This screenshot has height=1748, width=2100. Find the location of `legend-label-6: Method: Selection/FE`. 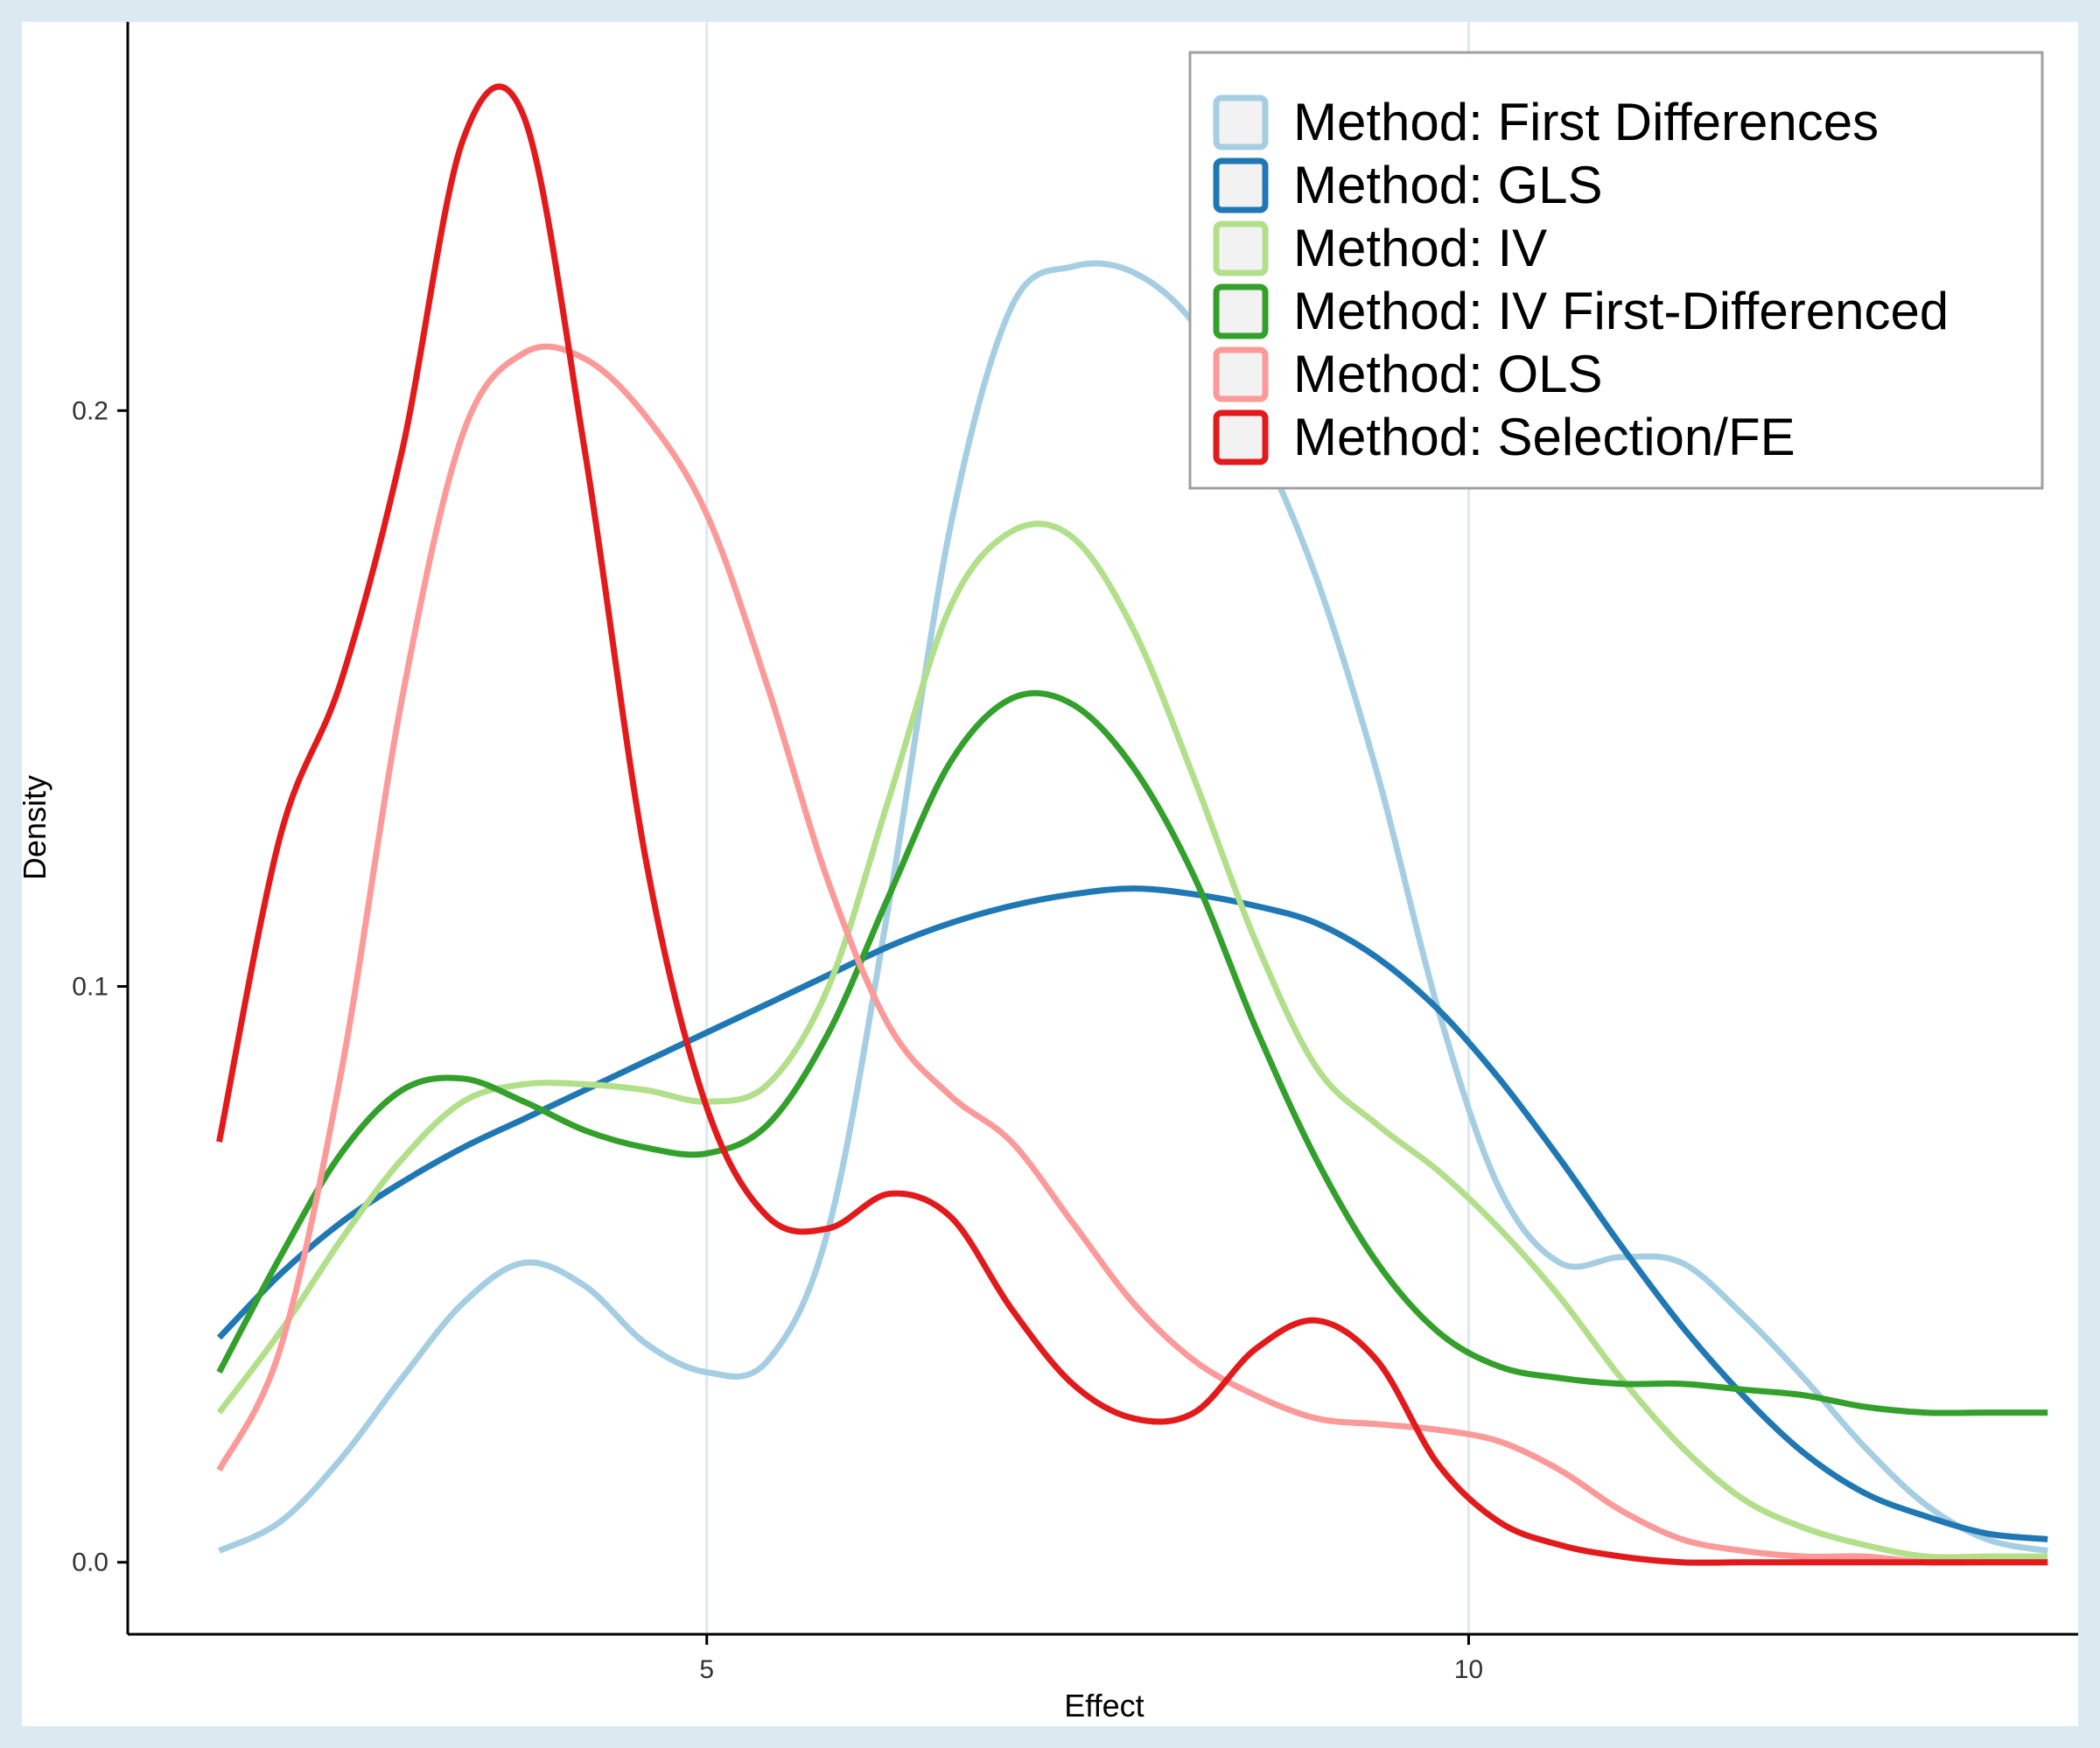

legend-label-6: Method: Selection/FE is located at coordinates (1544, 437).